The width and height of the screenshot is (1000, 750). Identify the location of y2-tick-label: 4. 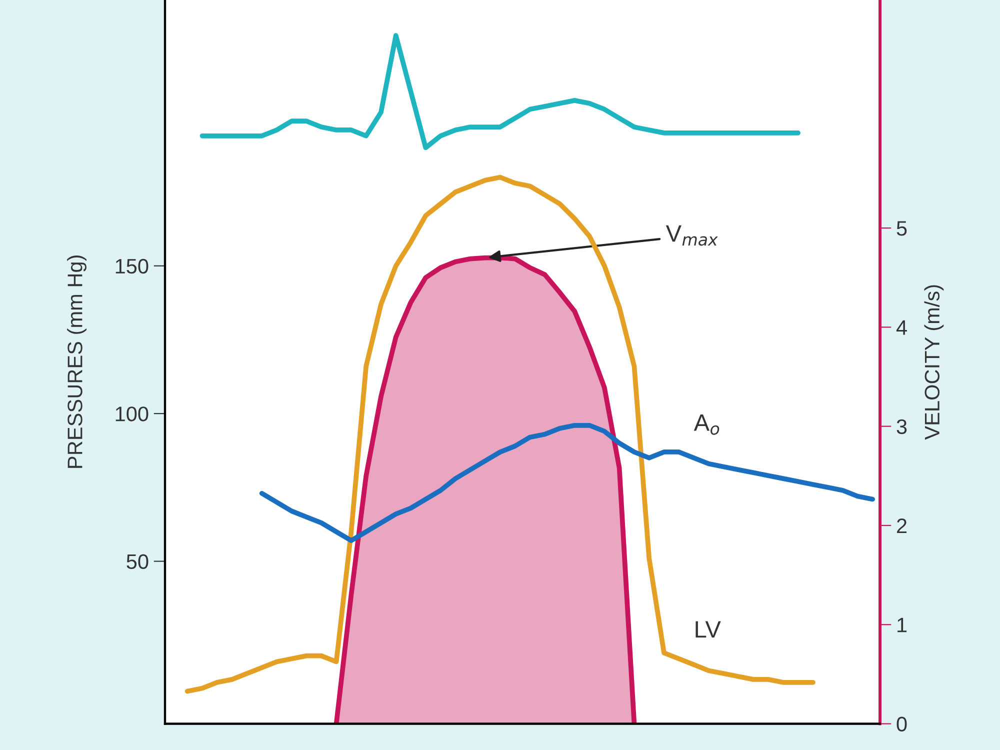
(901, 327).